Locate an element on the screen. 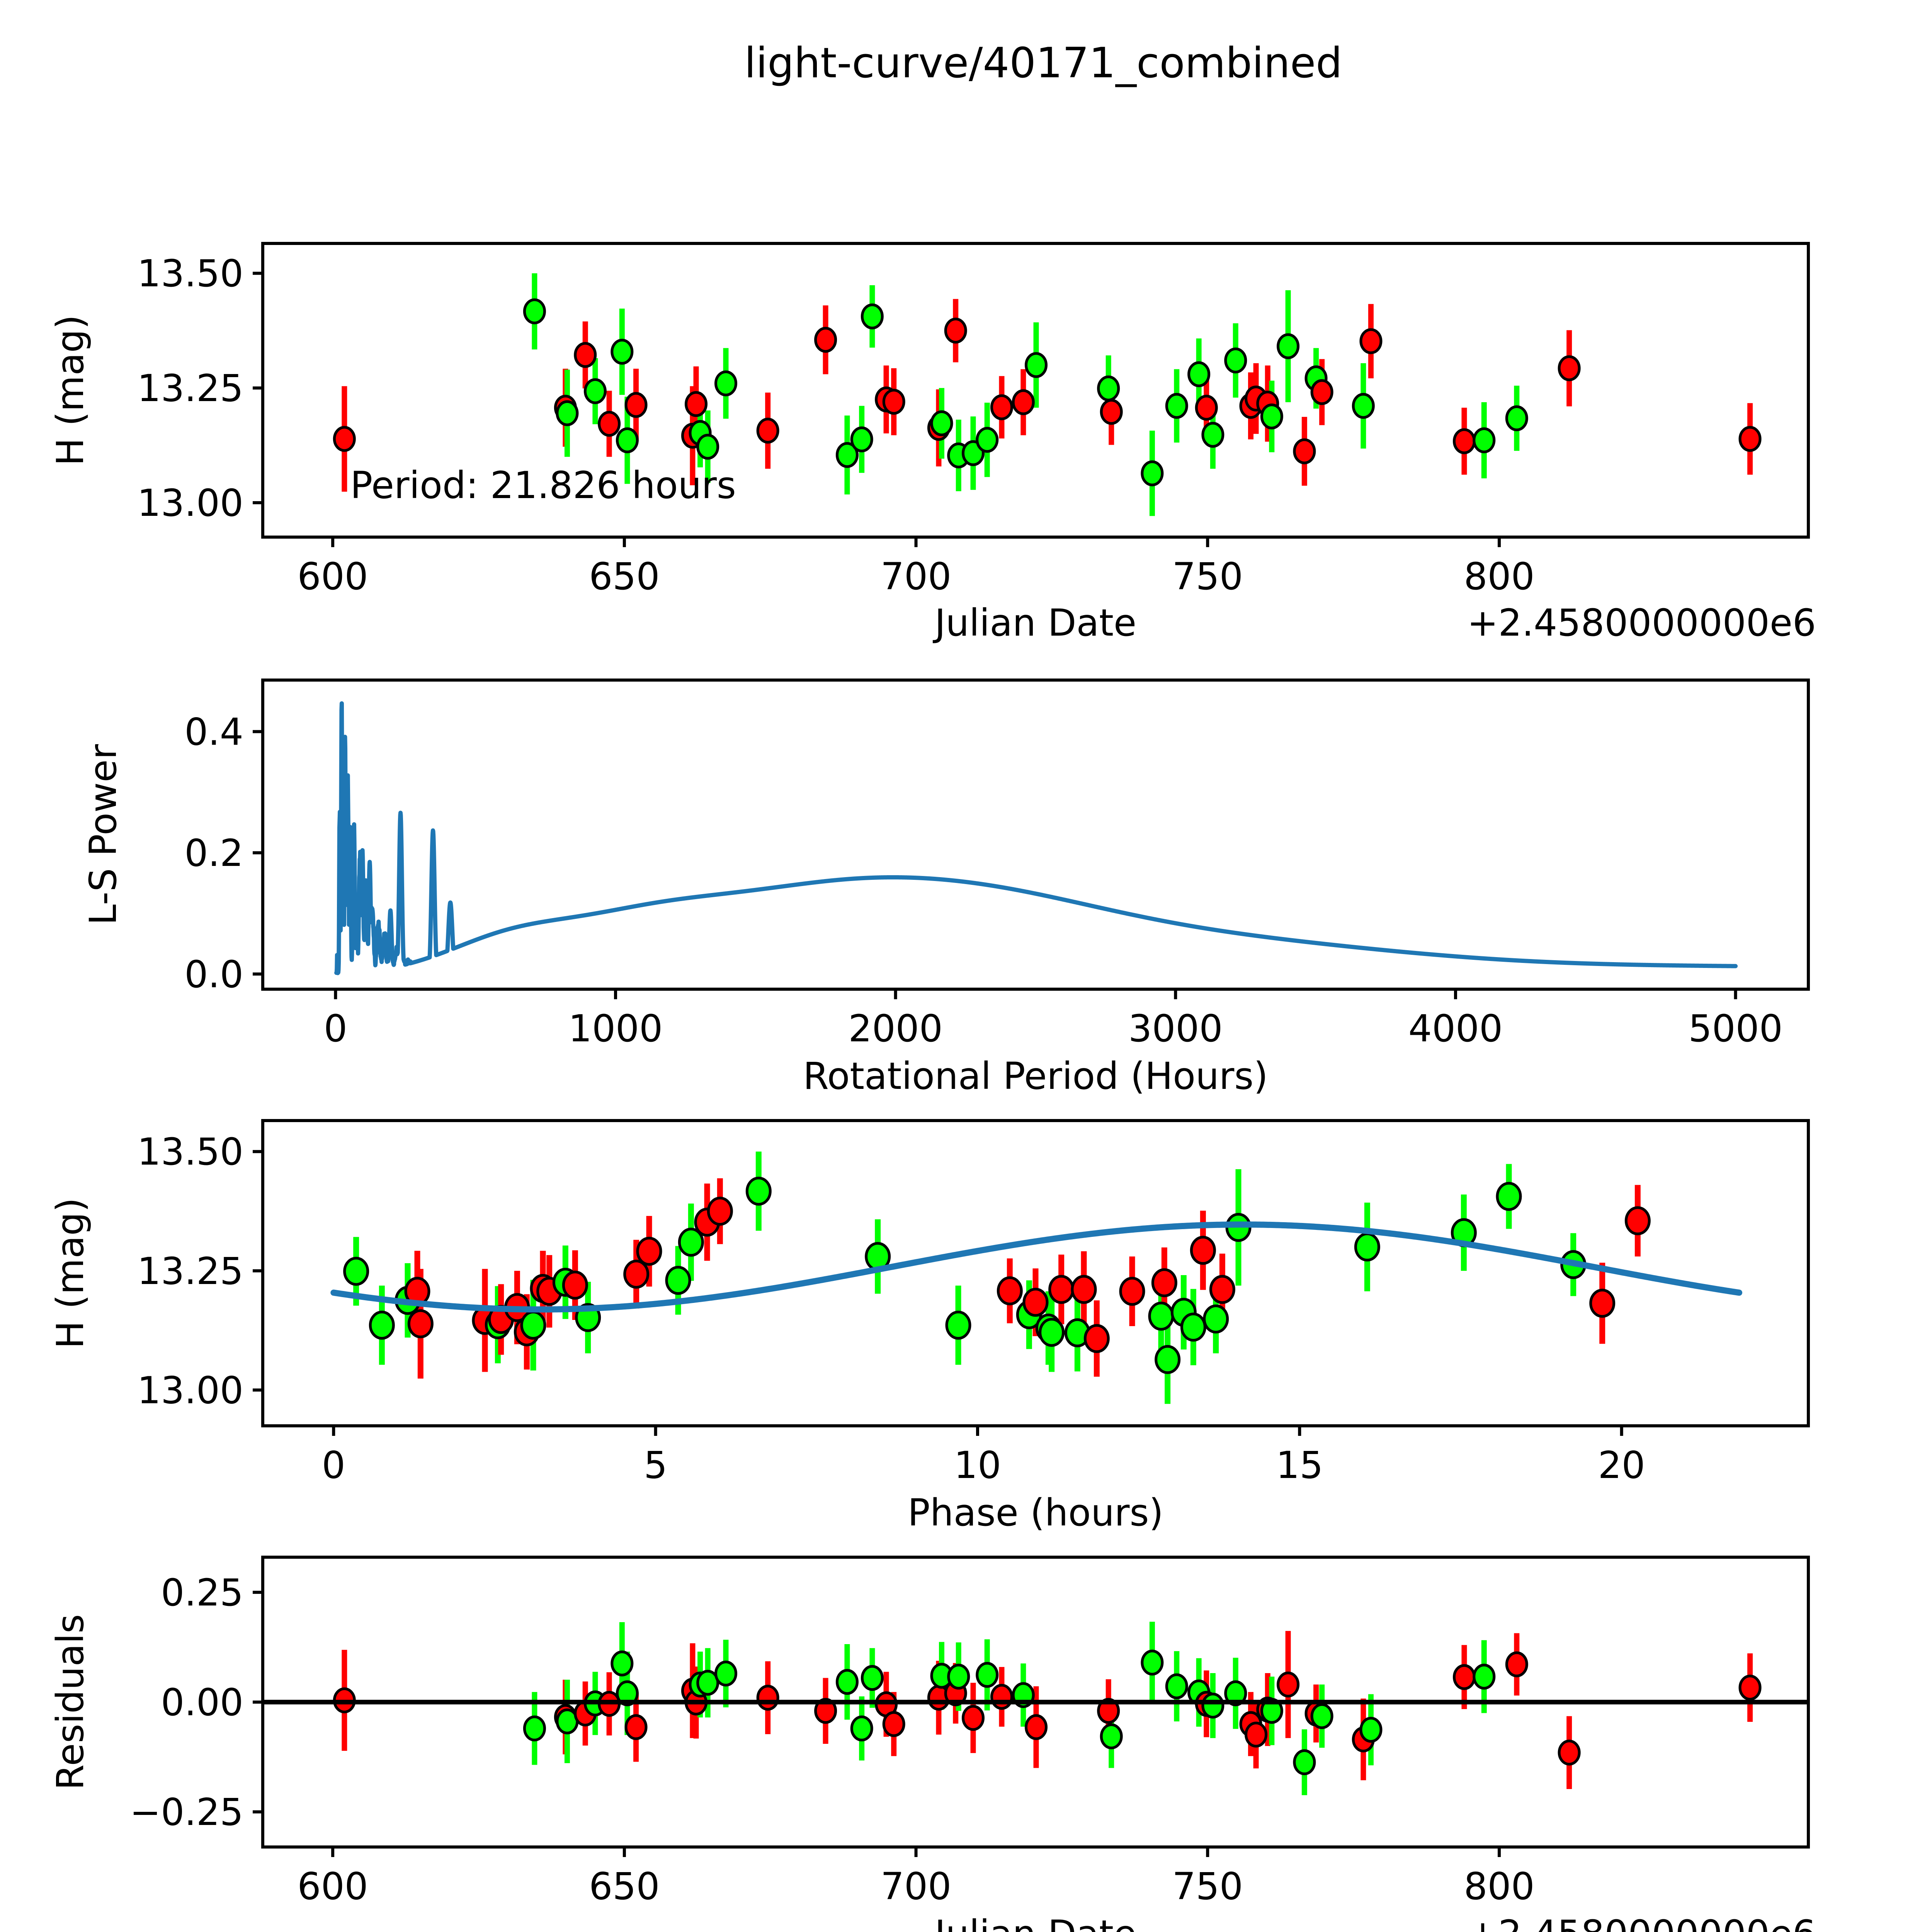 This screenshot has height=1932, width=1932. x-tick-label: 3000 is located at coordinates (1176, 1028).